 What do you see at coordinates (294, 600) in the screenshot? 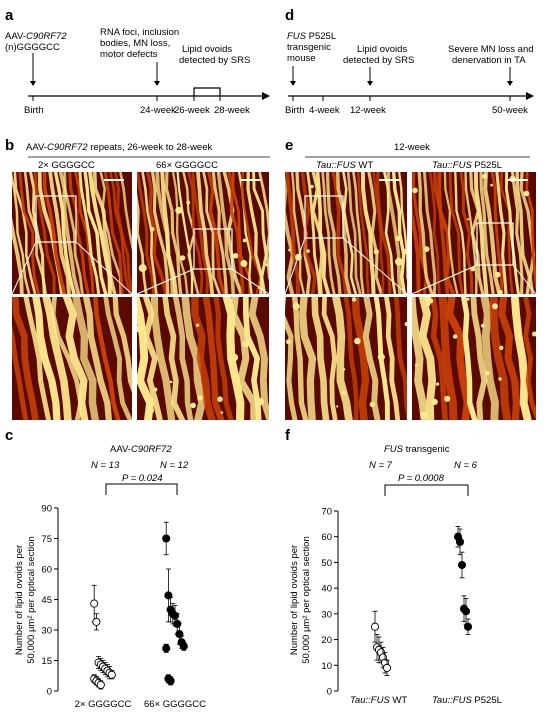
I see `f-ylabel-line1: Number of lipid ovoids per` at bounding box center [294, 600].